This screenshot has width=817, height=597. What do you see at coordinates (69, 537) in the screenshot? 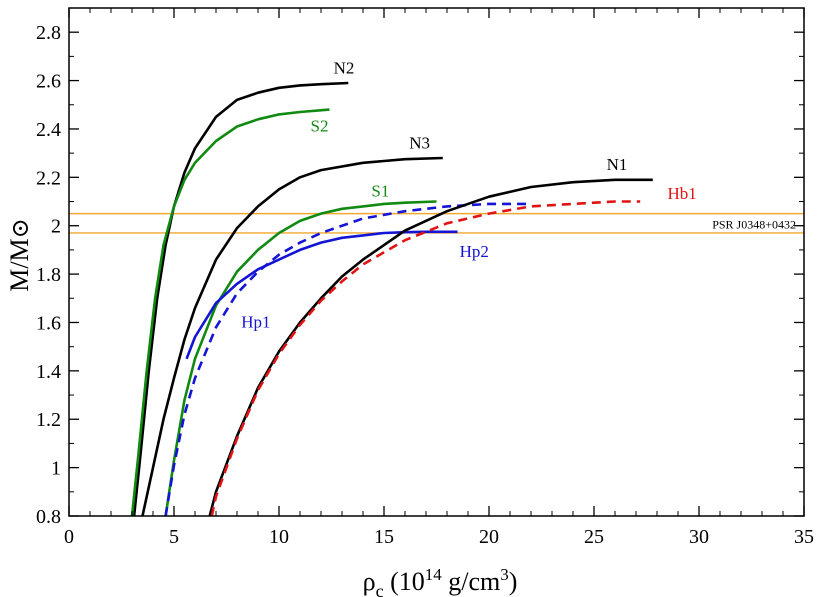
I see `x-tick-label: 0` at bounding box center [69, 537].